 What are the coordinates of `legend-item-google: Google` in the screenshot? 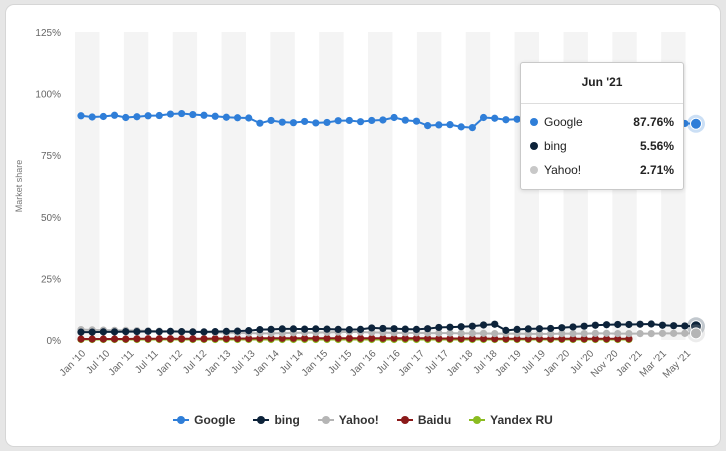 It's located at (204, 420).